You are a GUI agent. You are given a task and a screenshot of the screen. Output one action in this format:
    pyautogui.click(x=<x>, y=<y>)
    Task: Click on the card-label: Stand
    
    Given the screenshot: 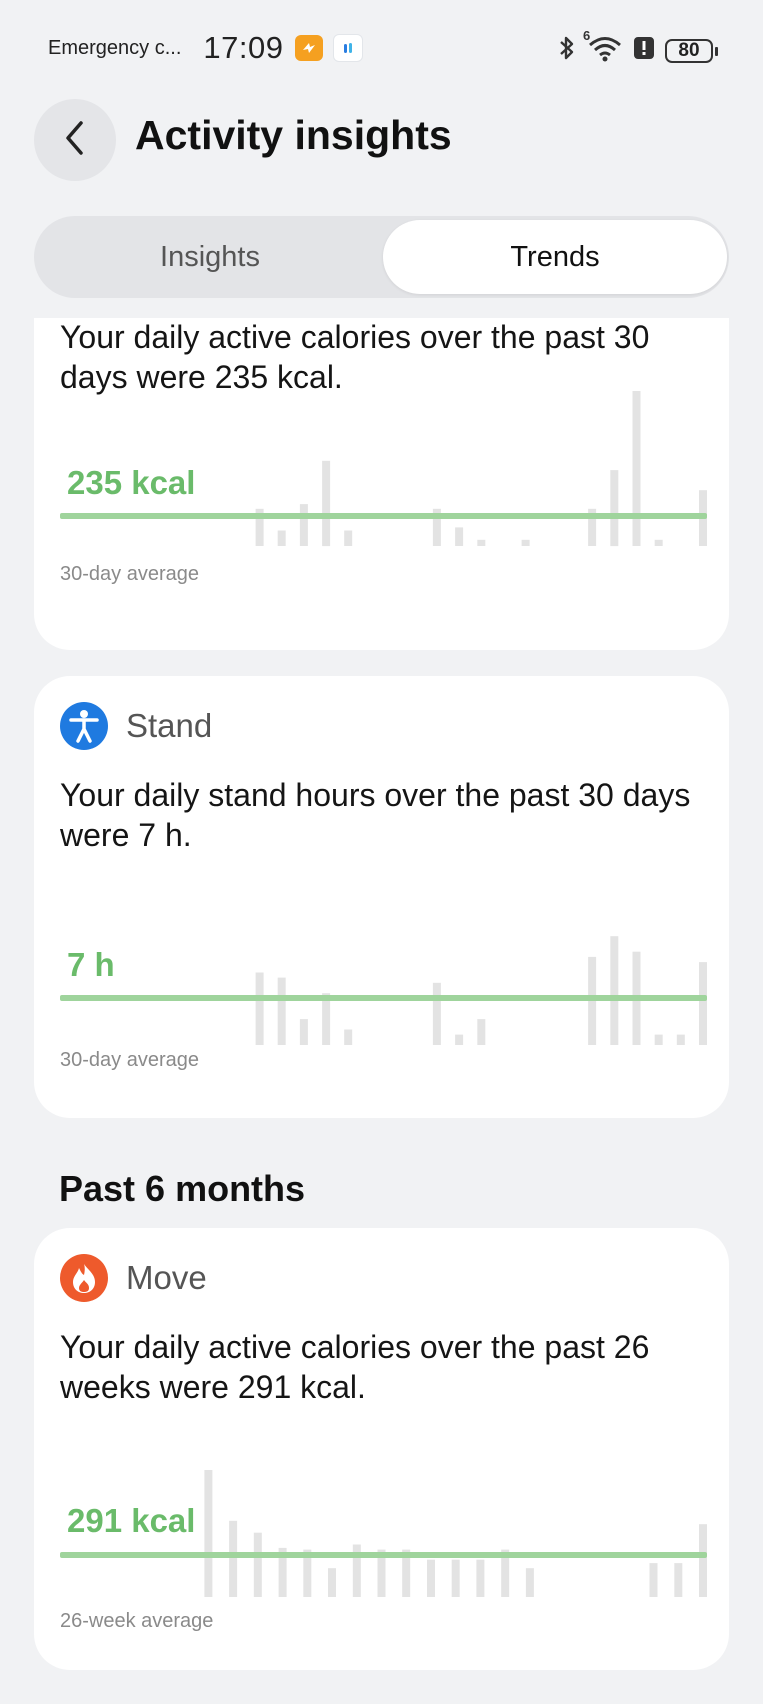 What is the action you would take?
    pyautogui.click(x=169, y=725)
    